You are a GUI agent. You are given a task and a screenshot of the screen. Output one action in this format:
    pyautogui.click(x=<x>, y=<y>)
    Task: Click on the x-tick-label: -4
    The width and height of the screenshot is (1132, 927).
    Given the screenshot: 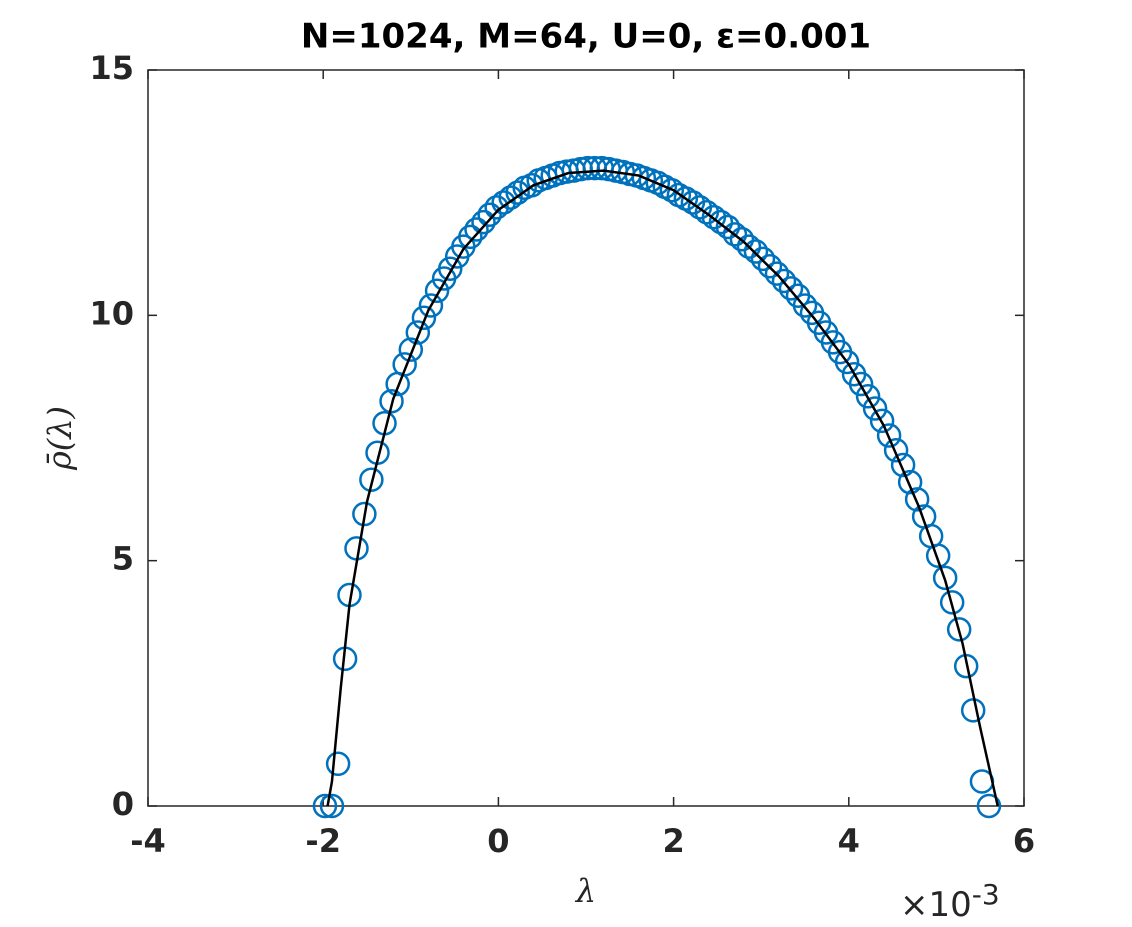 What is the action you would take?
    pyautogui.click(x=148, y=841)
    